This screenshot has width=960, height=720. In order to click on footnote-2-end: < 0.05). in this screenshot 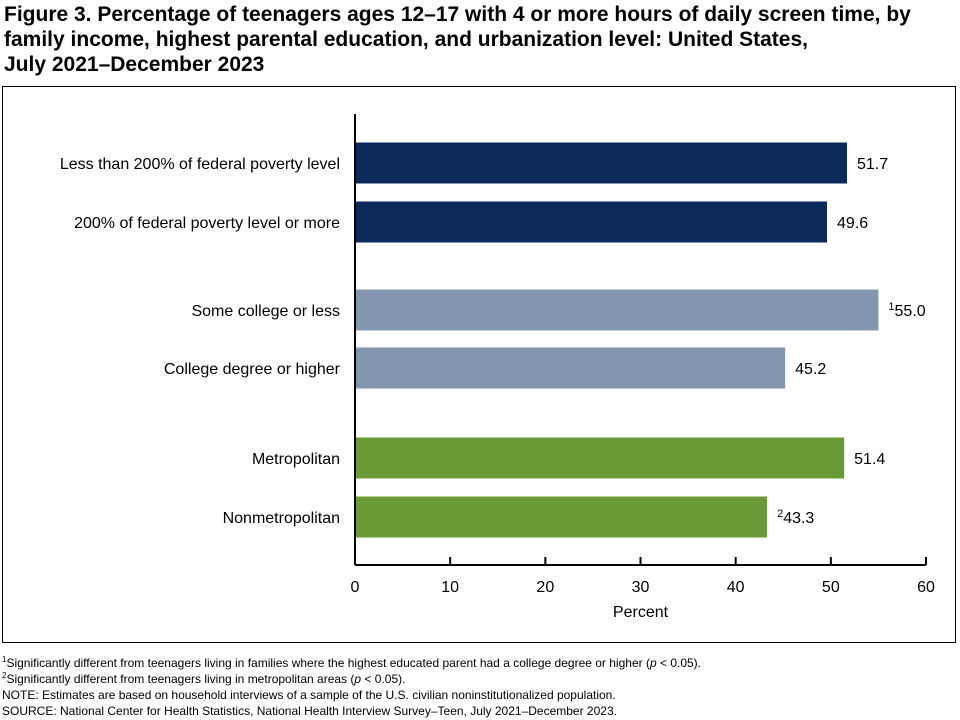, I will do `click(383, 679)`.